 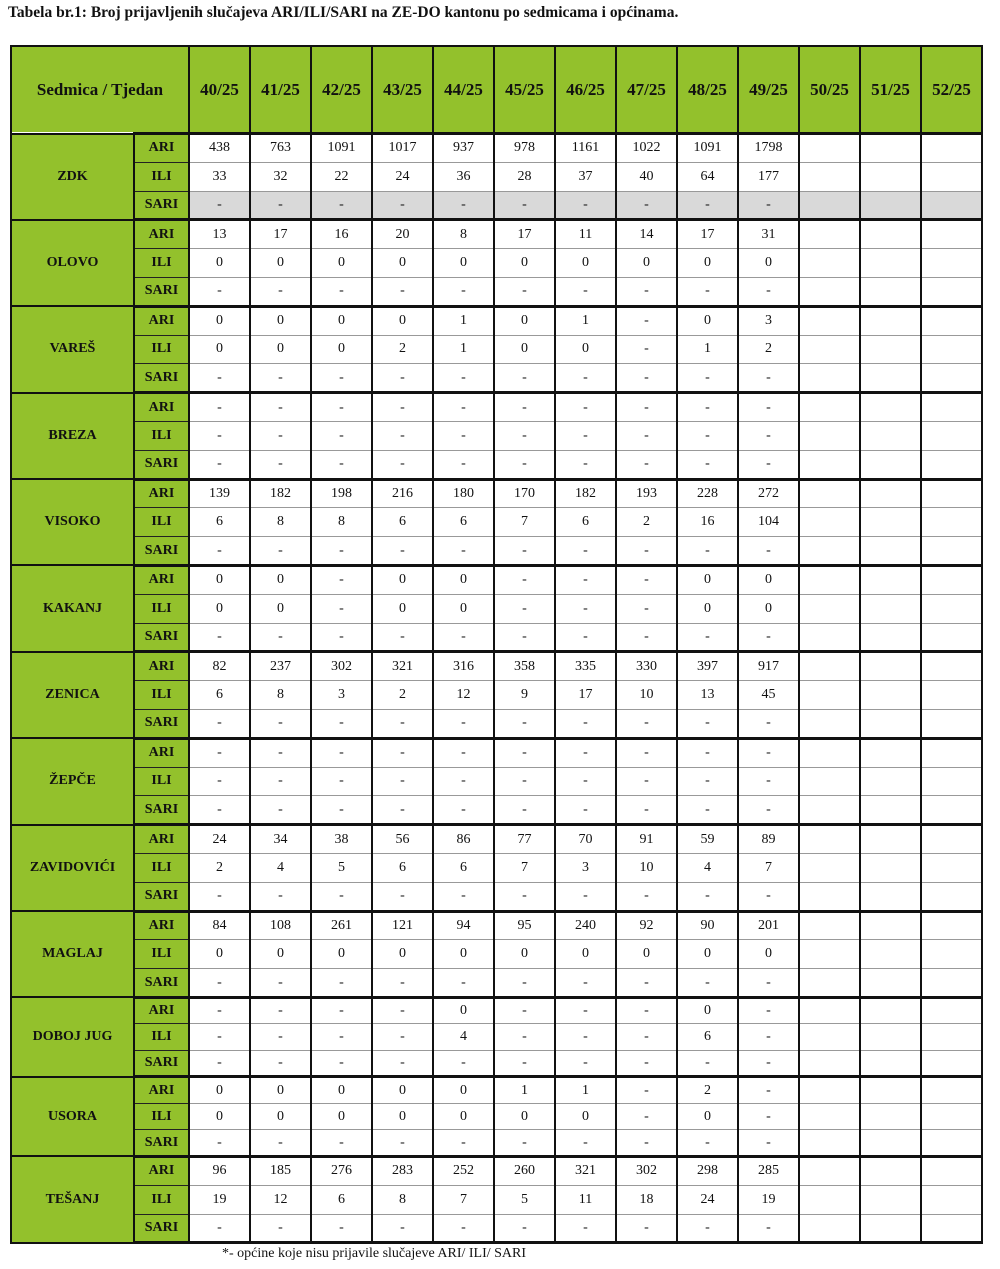 What do you see at coordinates (769, 176) in the screenshot?
I see `value-cell: 177` at bounding box center [769, 176].